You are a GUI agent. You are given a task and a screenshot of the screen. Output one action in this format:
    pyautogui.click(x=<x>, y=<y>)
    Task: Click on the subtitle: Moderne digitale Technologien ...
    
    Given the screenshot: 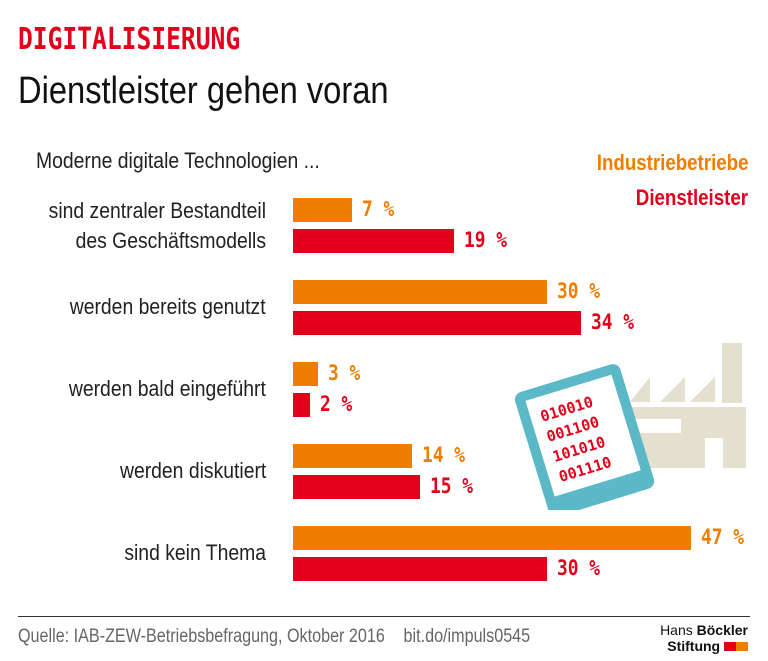 What is the action you would take?
    pyautogui.click(x=178, y=160)
    